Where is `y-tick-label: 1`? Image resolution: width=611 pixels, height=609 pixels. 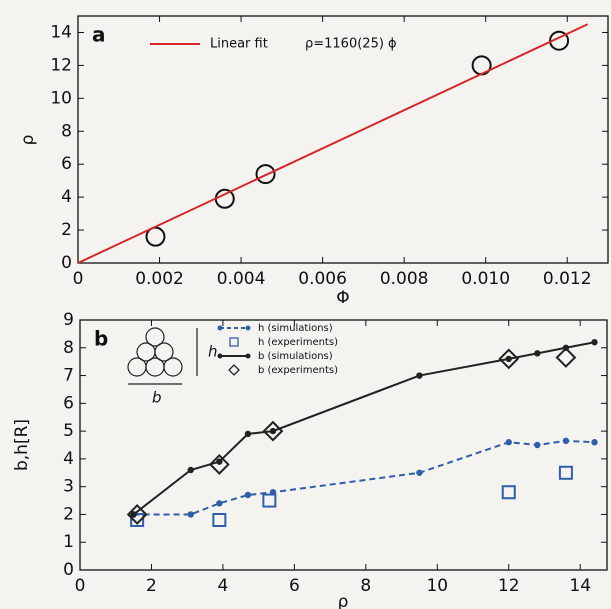 y-tick-label: 1 is located at coordinates (68, 542).